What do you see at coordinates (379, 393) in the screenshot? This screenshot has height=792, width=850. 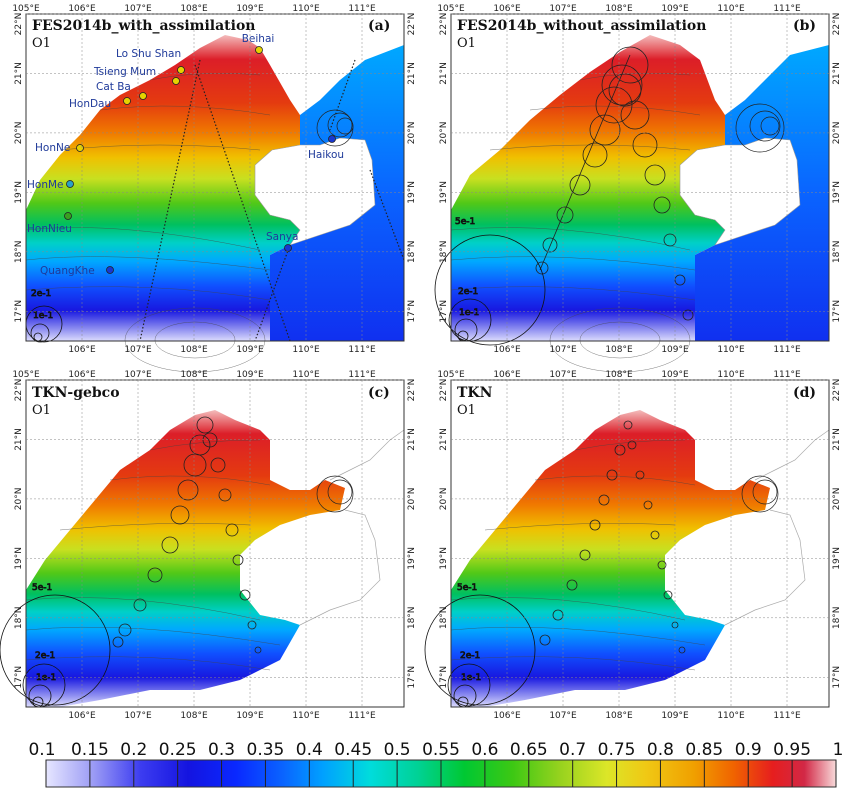 I see `panel-letter: (c)` at bounding box center [379, 393].